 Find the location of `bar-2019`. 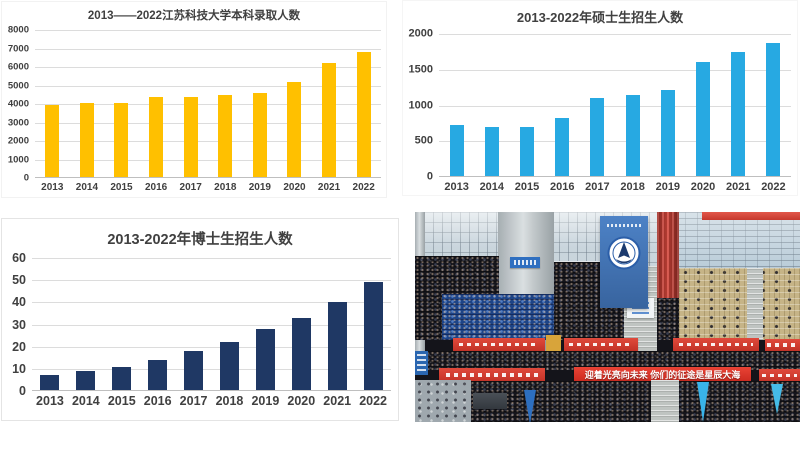

bar-2019 is located at coordinates (265, 359).